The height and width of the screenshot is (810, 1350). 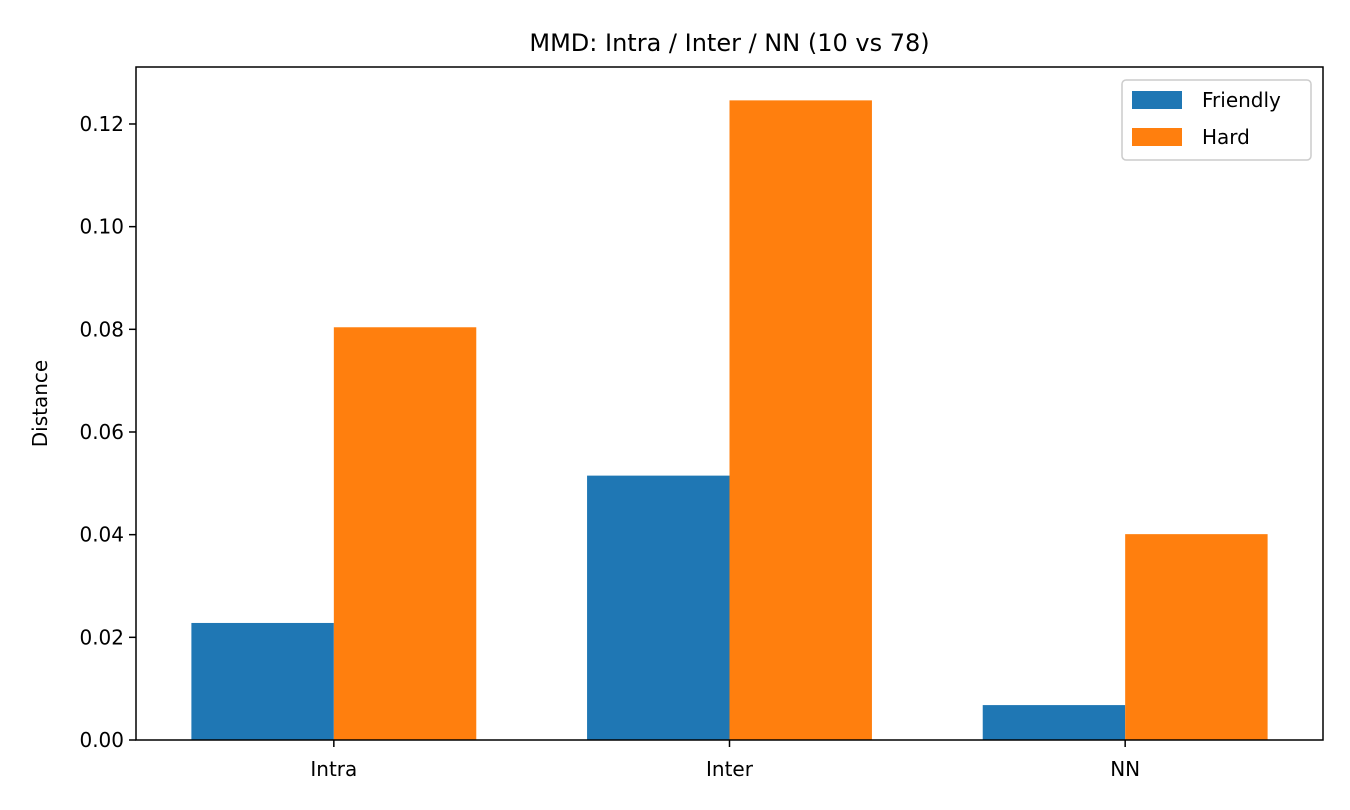 I want to click on bar-hard-intra, so click(x=405, y=533).